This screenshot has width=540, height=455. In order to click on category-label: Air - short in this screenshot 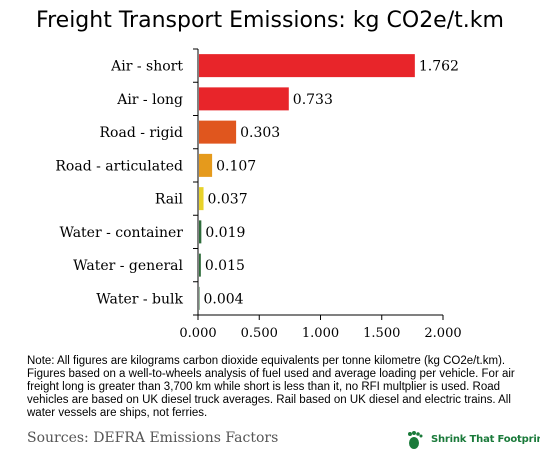, I will do `click(146, 67)`.